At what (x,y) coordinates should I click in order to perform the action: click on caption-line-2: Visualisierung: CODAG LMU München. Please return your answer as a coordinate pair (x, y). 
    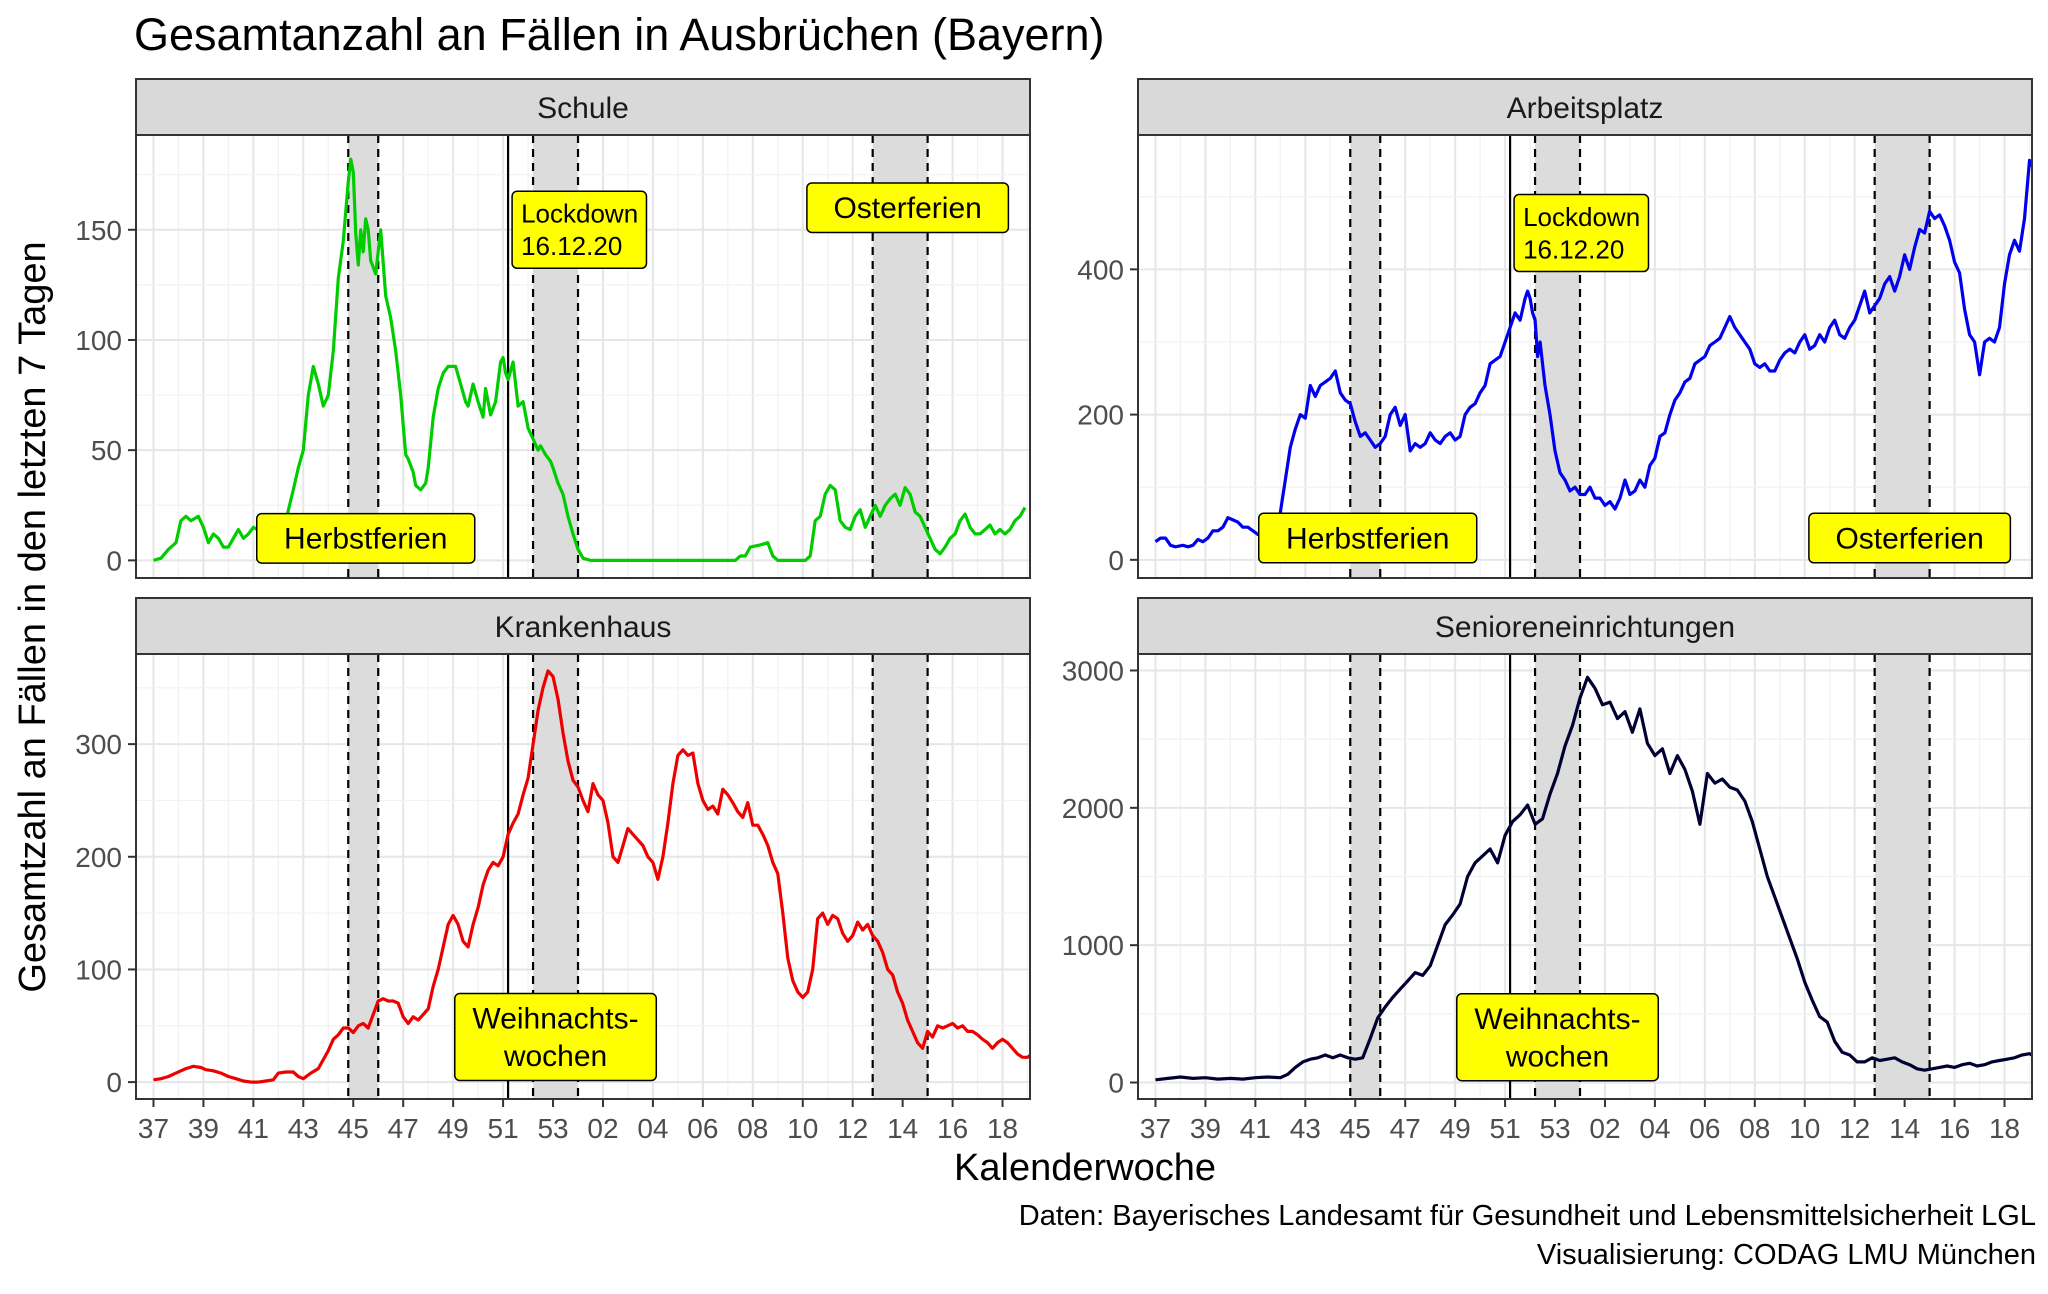
    Looking at the image, I should click on (1786, 1255).